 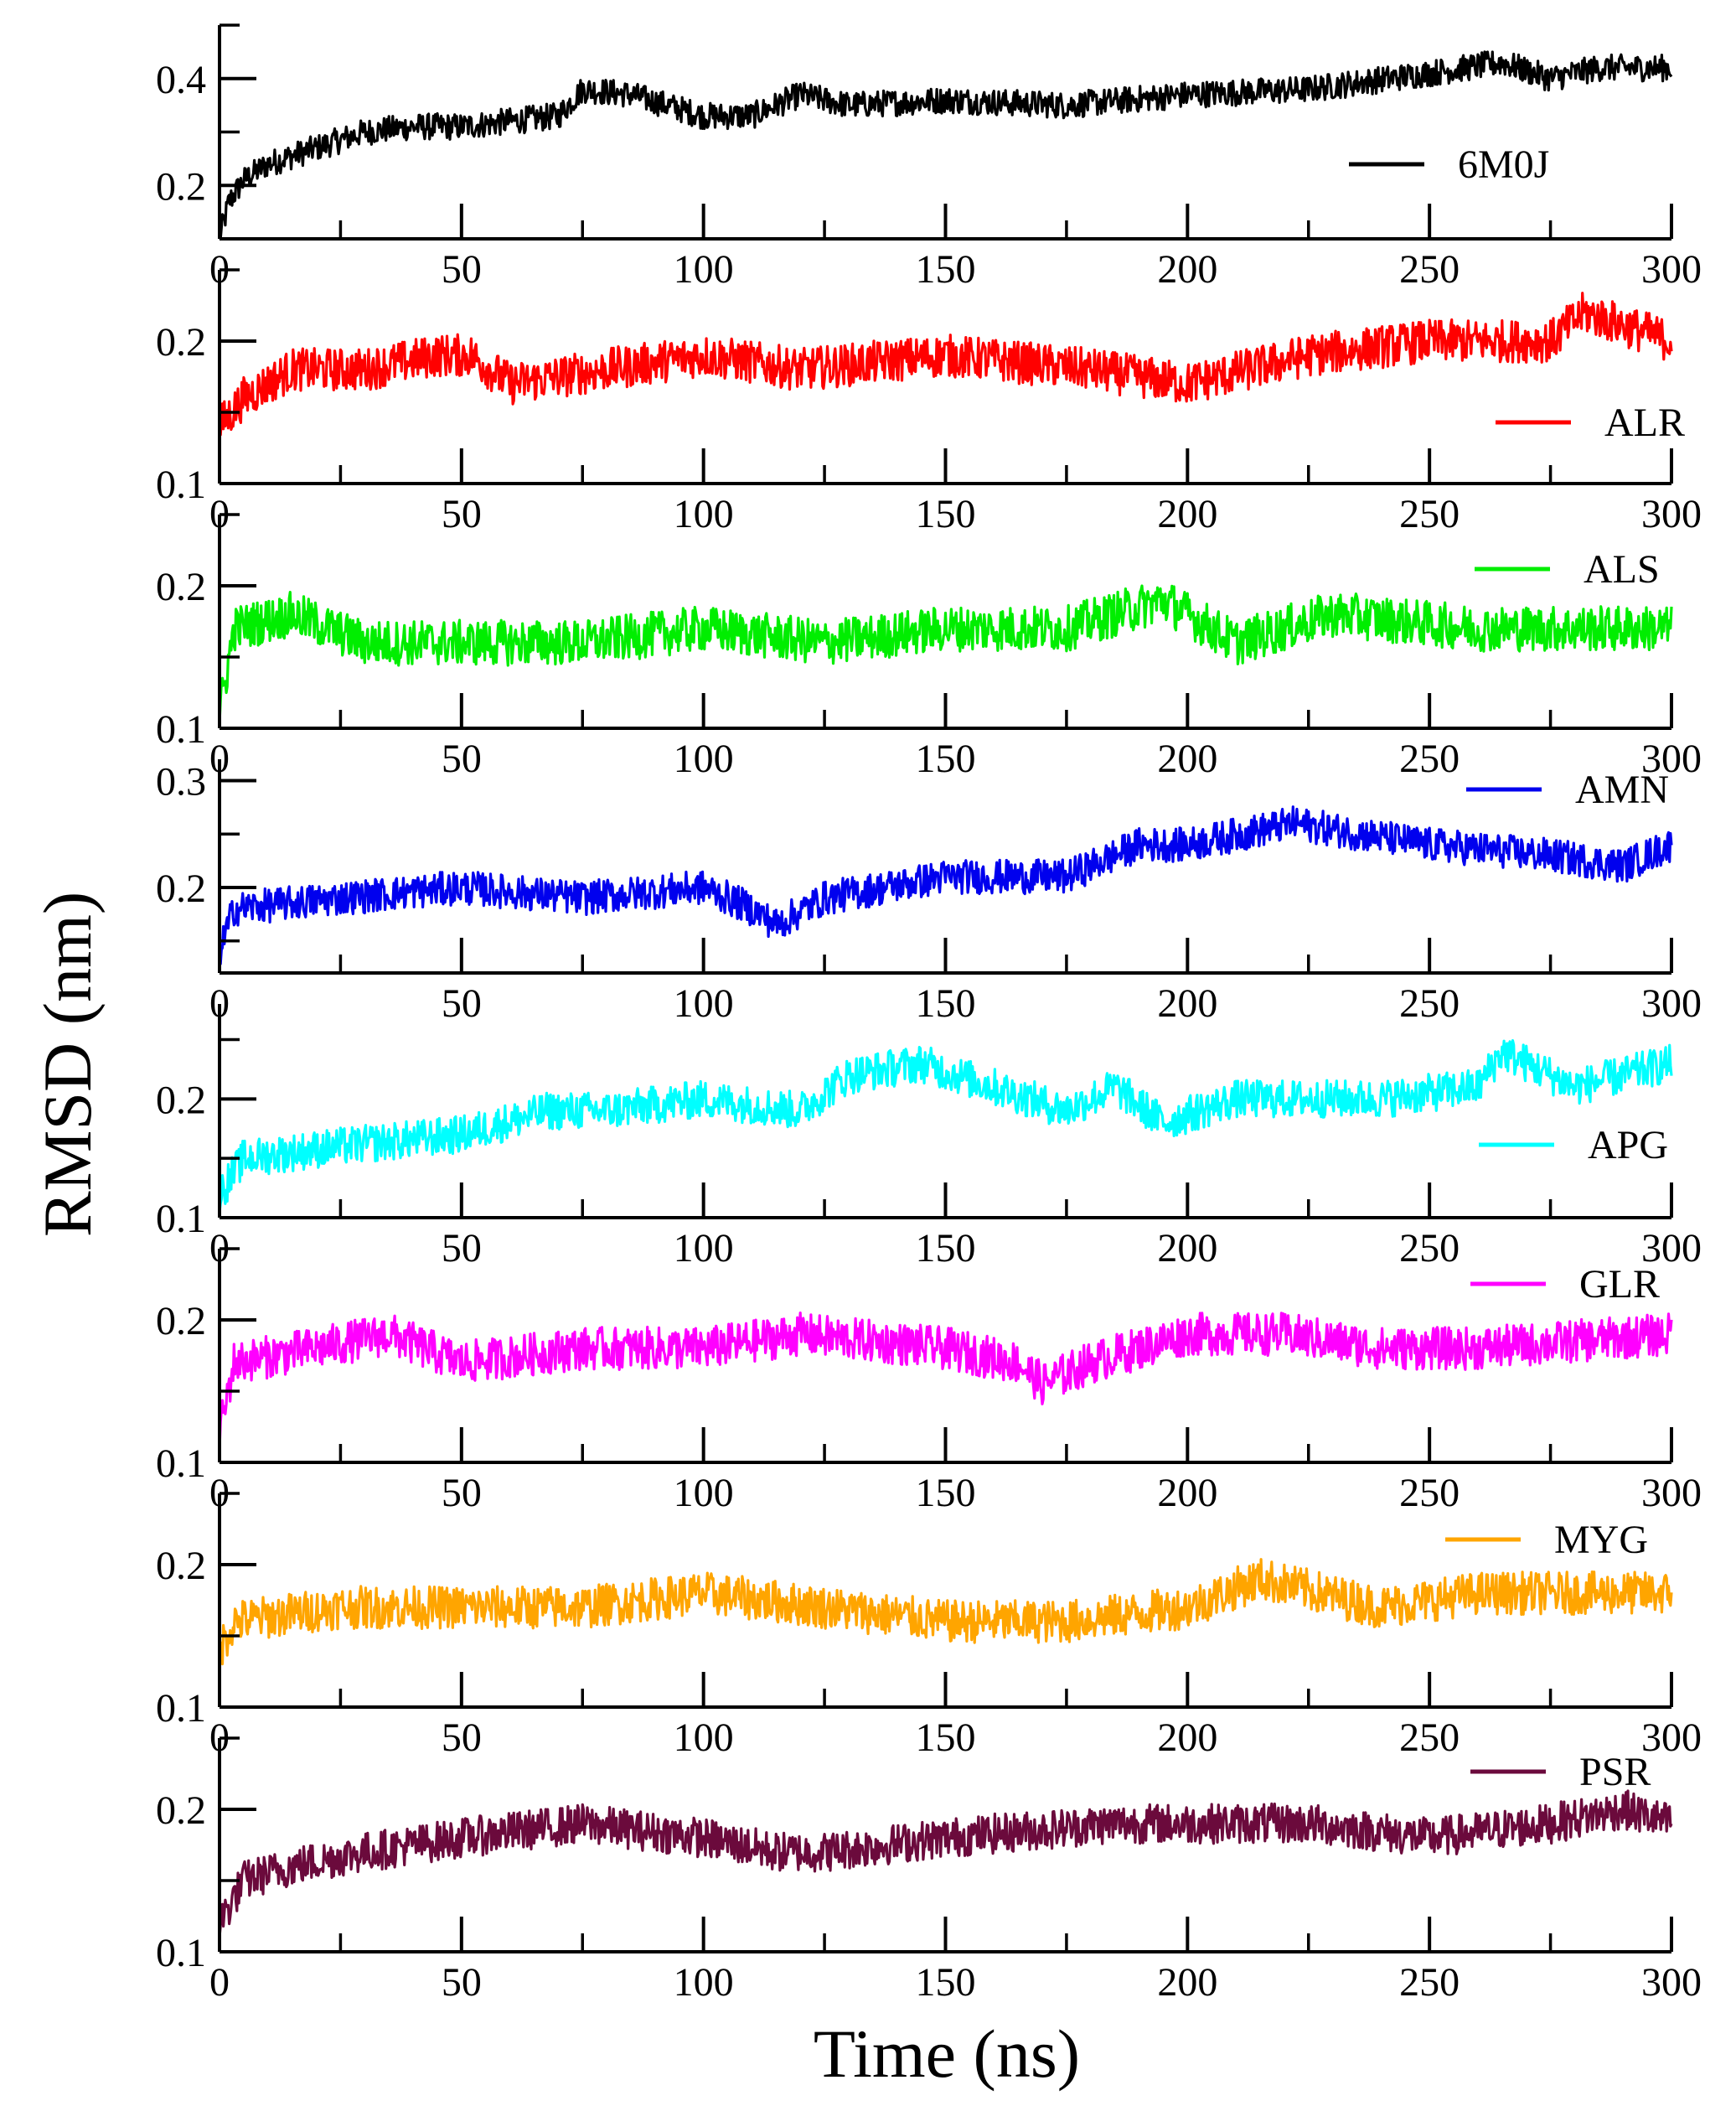 I want to click on legend-label-apg: APG, so click(x=1628, y=1145).